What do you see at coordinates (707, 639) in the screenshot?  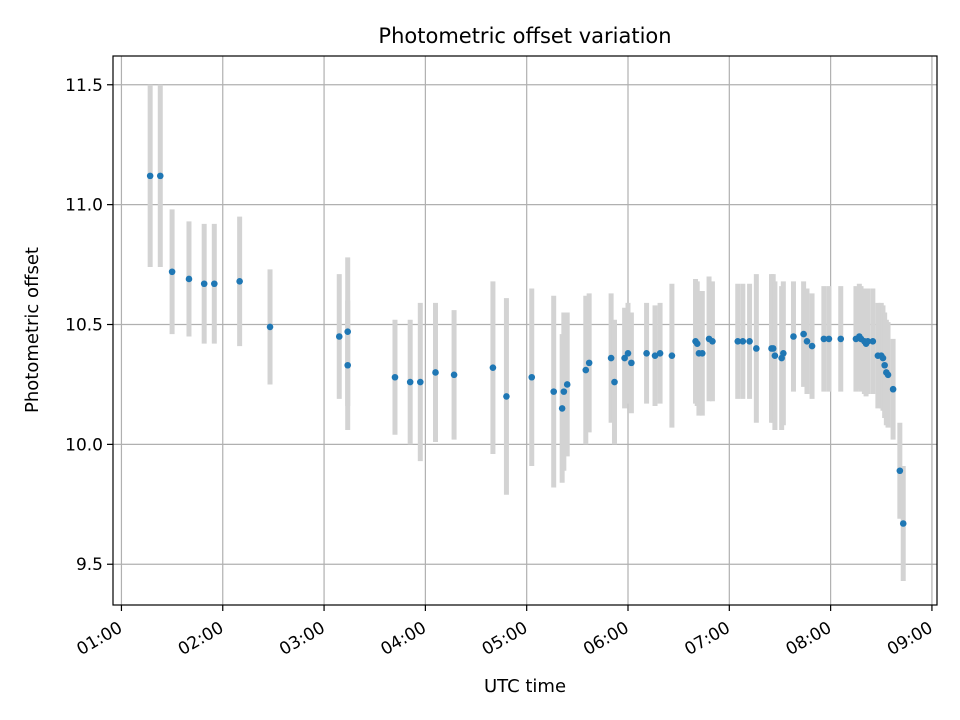 I see `x-tick-label: 07:00` at bounding box center [707, 639].